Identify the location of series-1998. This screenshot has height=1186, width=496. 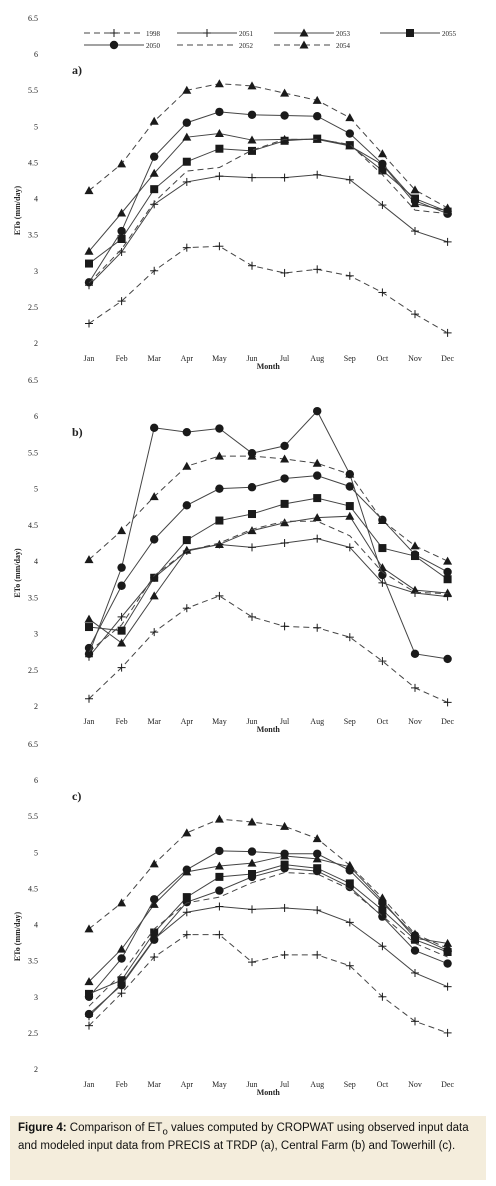
(268, 649).